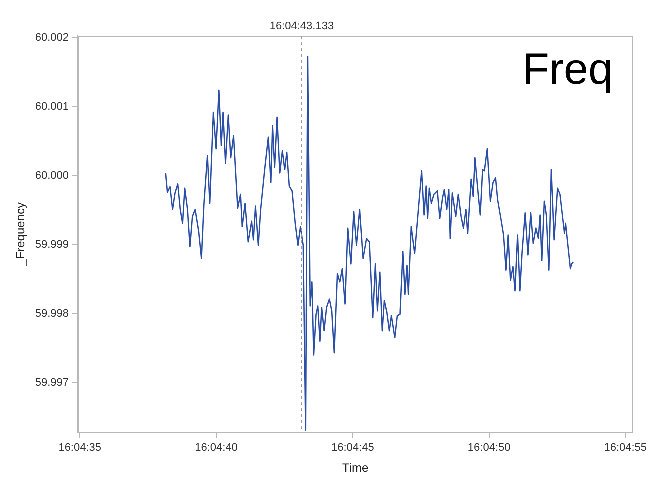  What do you see at coordinates (52, 244) in the screenshot?
I see `y-tick-label: 59.999` at bounding box center [52, 244].